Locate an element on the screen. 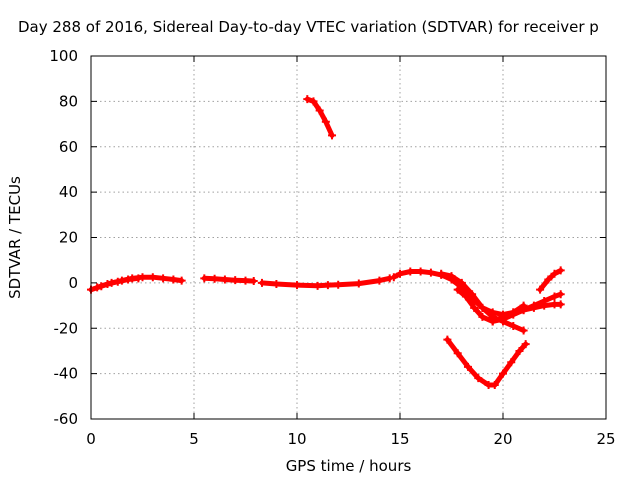 The height and width of the screenshot is (480, 640). y-tick-label: 60 is located at coordinates (68, 147).